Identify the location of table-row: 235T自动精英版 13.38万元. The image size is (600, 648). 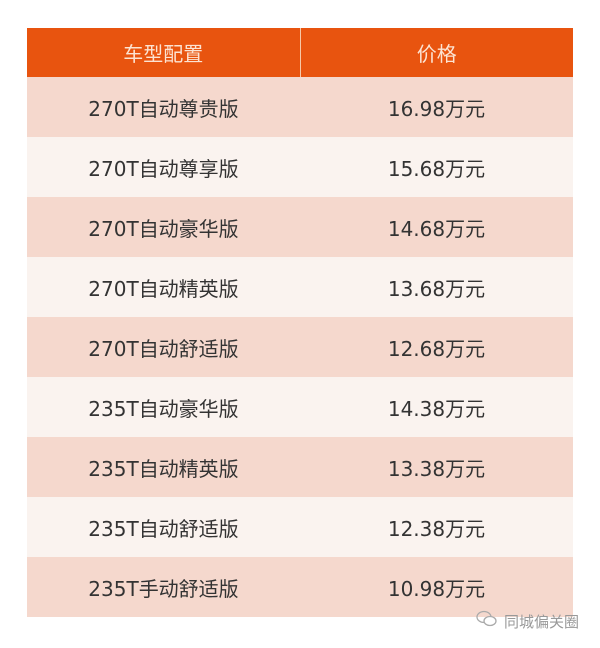
(300, 467).